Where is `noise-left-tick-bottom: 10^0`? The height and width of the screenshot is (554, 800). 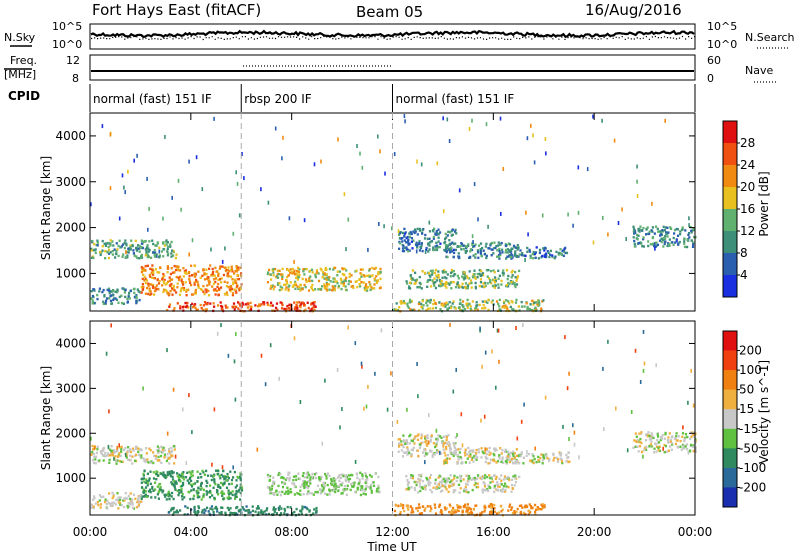 noise-left-tick-bottom: 10^0 is located at coordinates (67, 44).